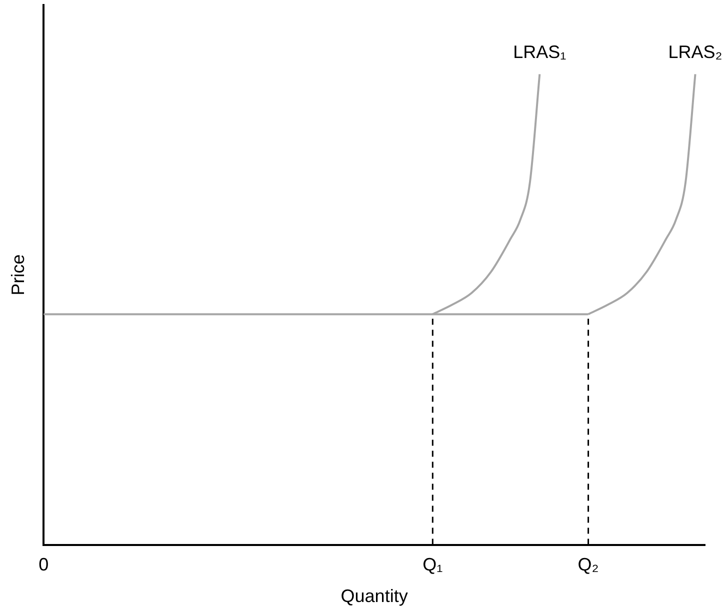  I want to click on x-tick-label: Q₂, so click(588, 564).